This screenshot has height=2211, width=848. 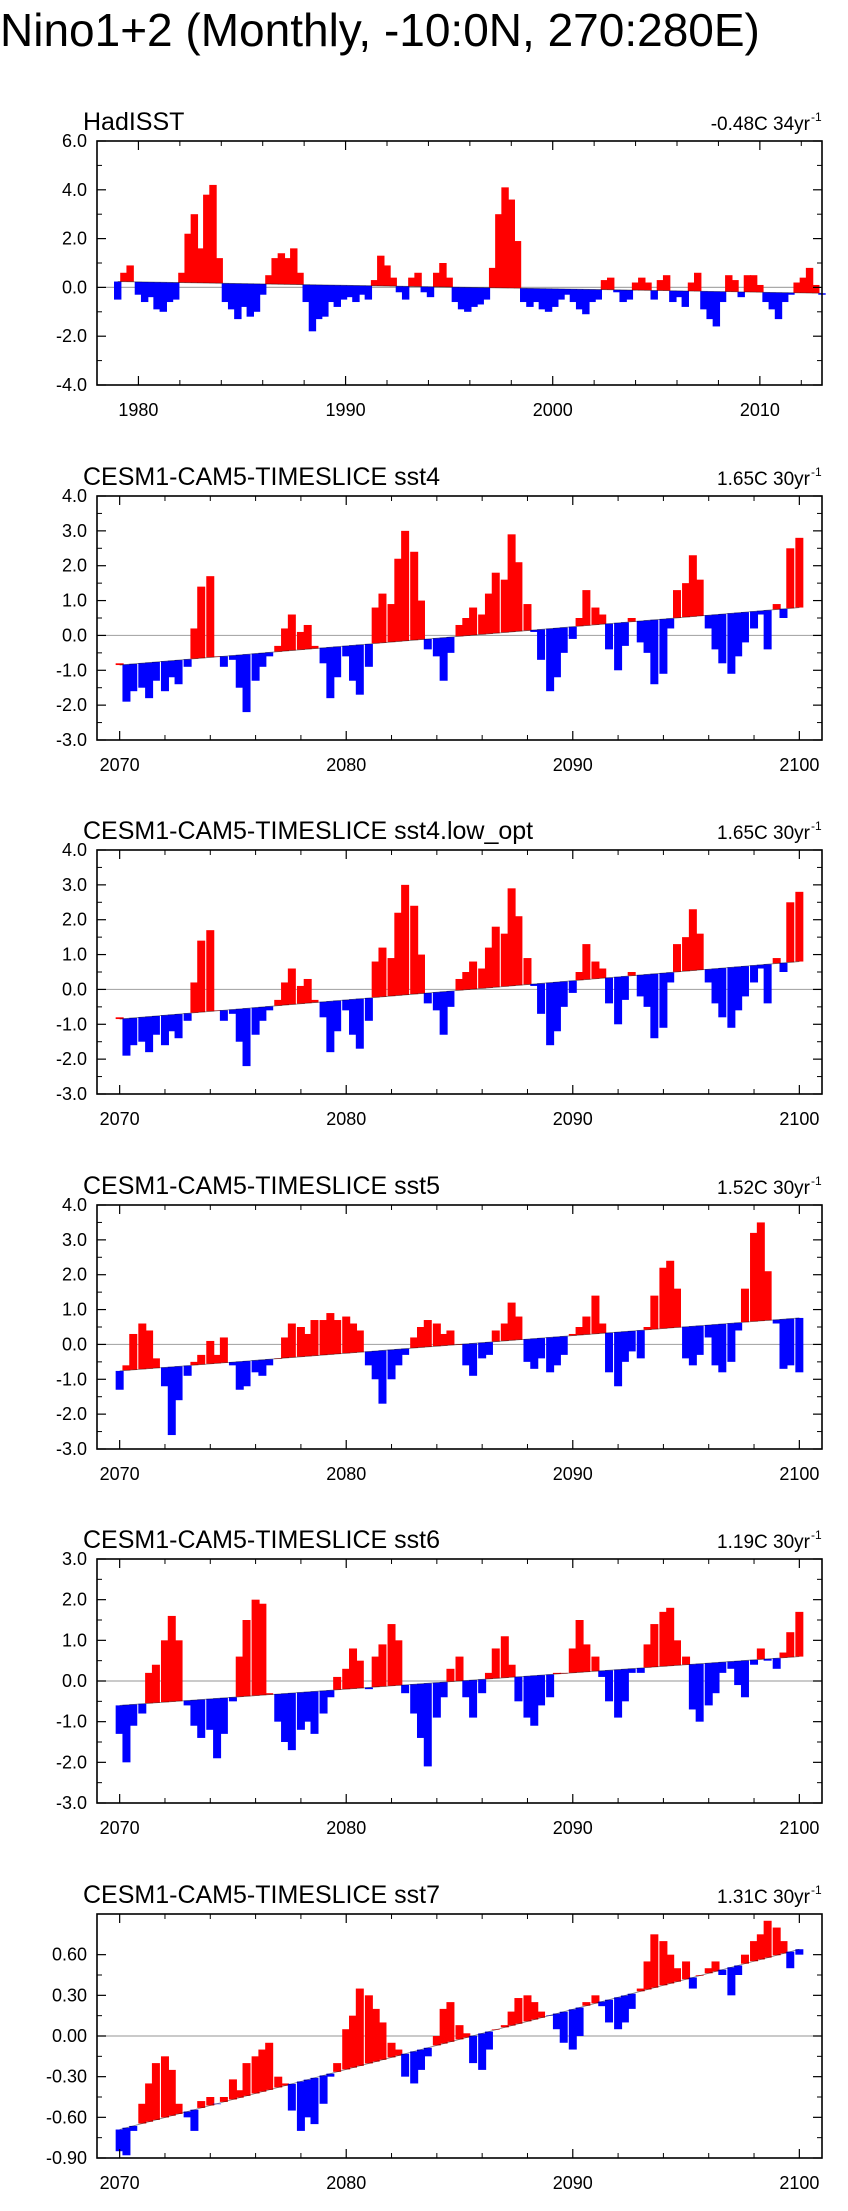 I want to click on y-tick-label: -4.0, so click(x=71, y=385).